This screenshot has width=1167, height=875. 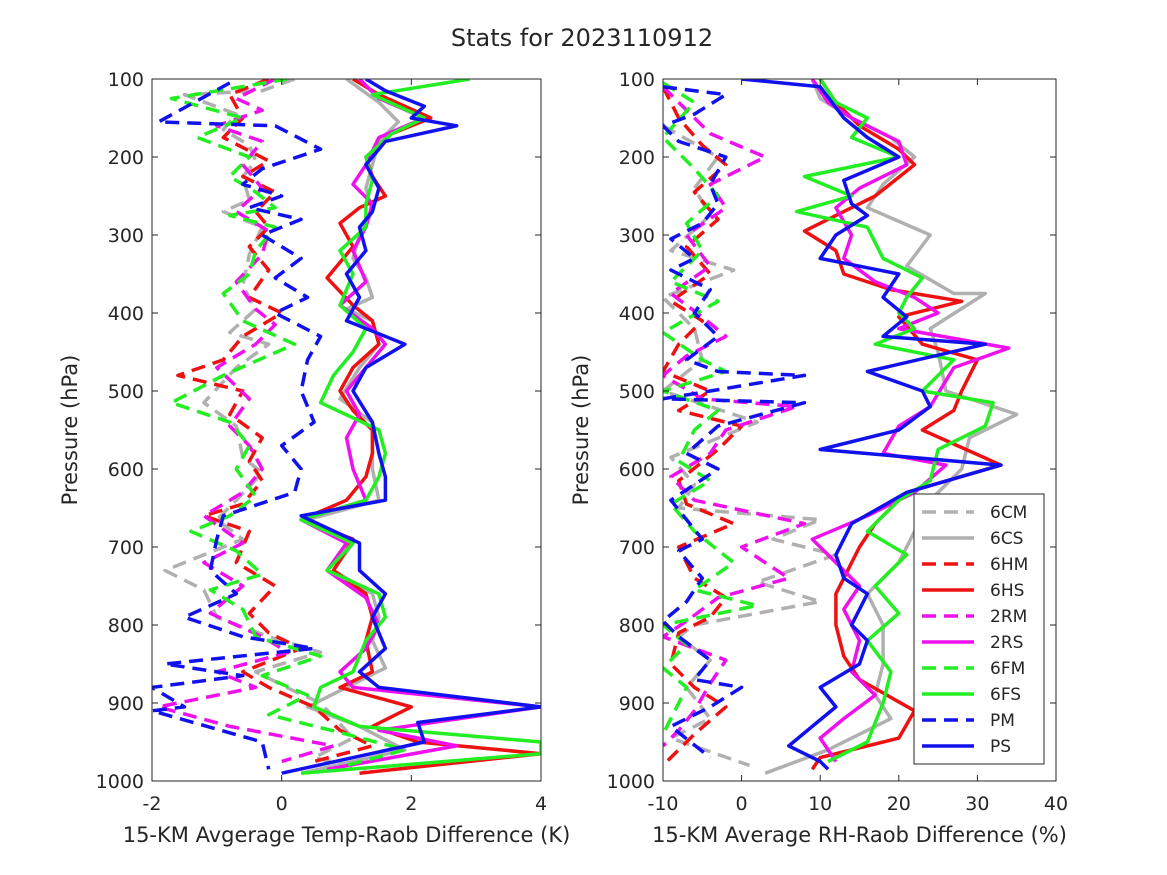 I want to click on legend-label-6cm: 6CM, so click(x=1008, y=513).